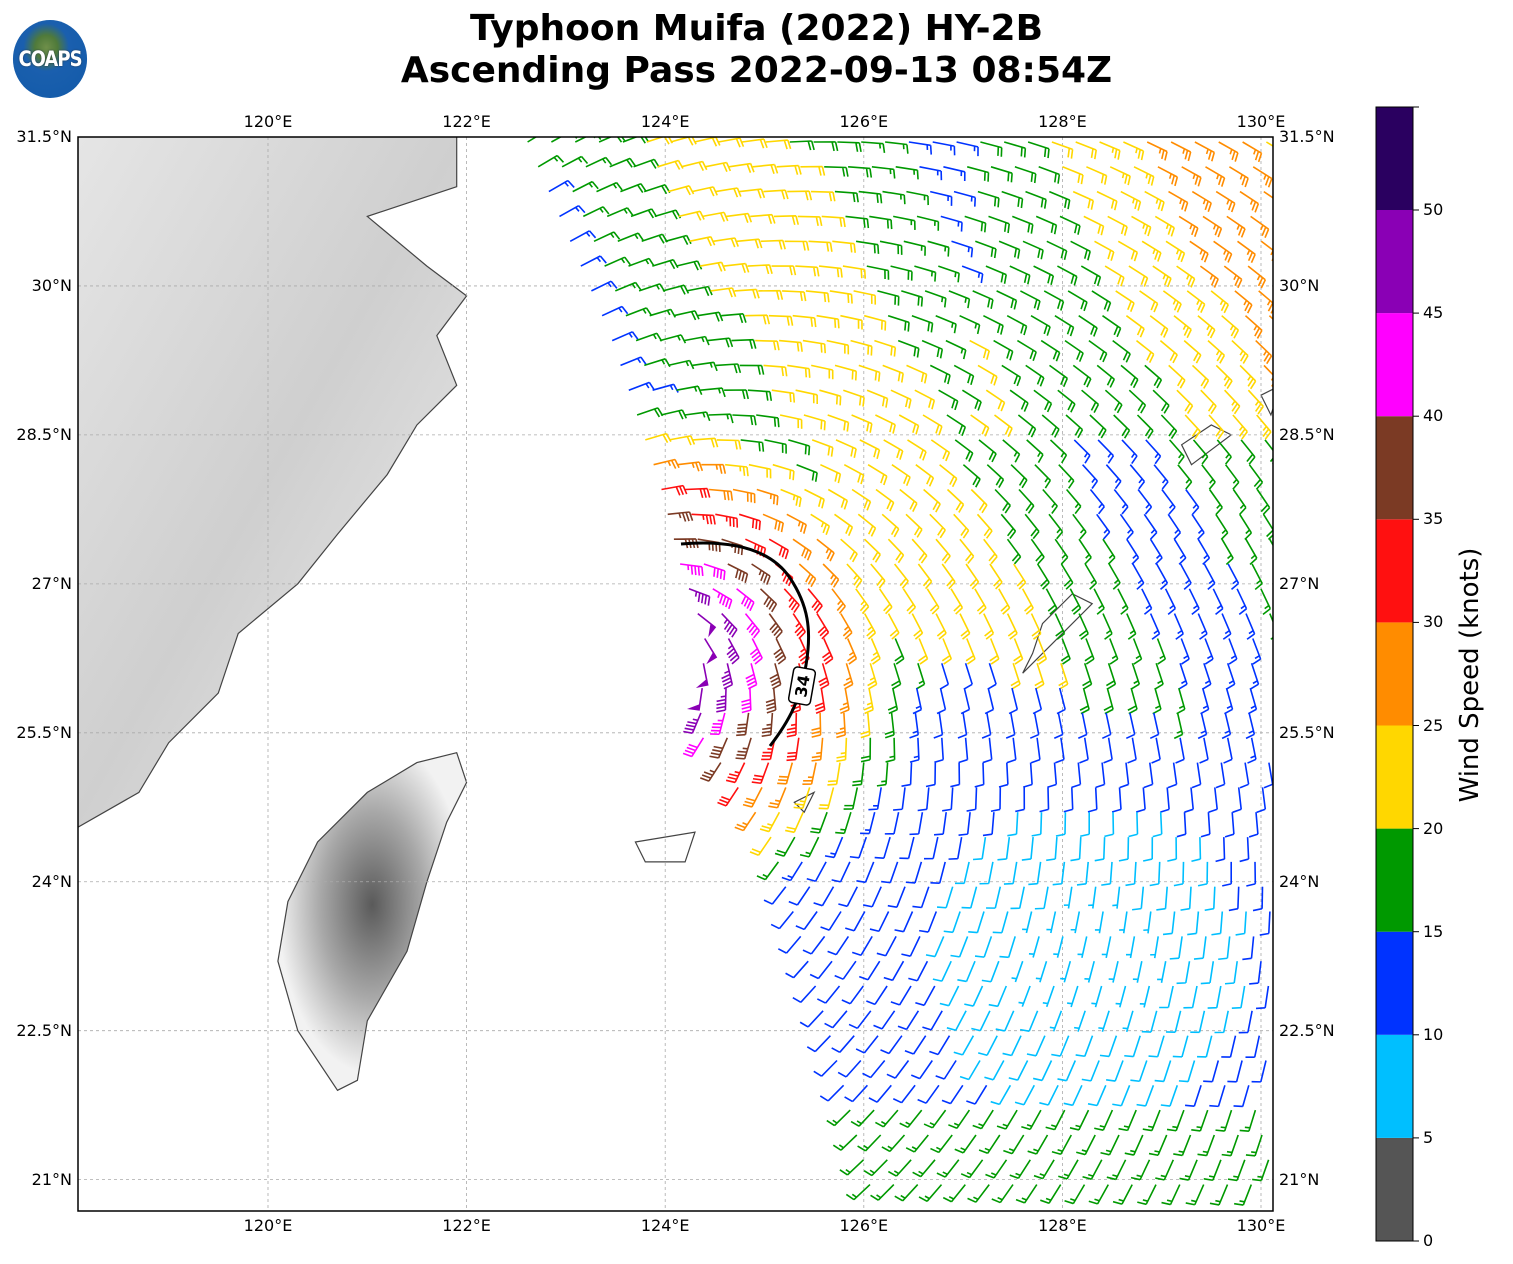 This screenshot has height=1264, width=1513. What do you see at coordinates (1299, 881) in the screenshot?
I see `lat-label-right: 24°N` at bounding box center [1299, 881].